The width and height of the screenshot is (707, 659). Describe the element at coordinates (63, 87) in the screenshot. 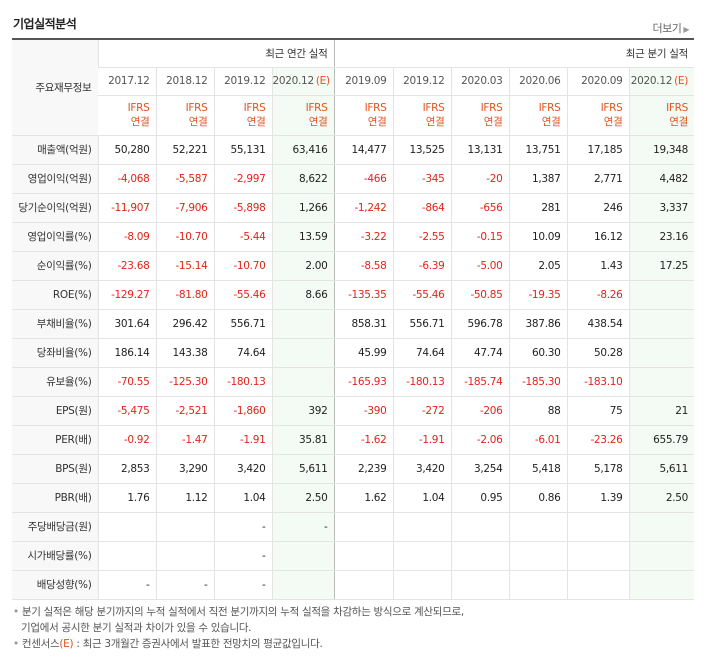

I see `corner-label: 주요재무정보` at that location.